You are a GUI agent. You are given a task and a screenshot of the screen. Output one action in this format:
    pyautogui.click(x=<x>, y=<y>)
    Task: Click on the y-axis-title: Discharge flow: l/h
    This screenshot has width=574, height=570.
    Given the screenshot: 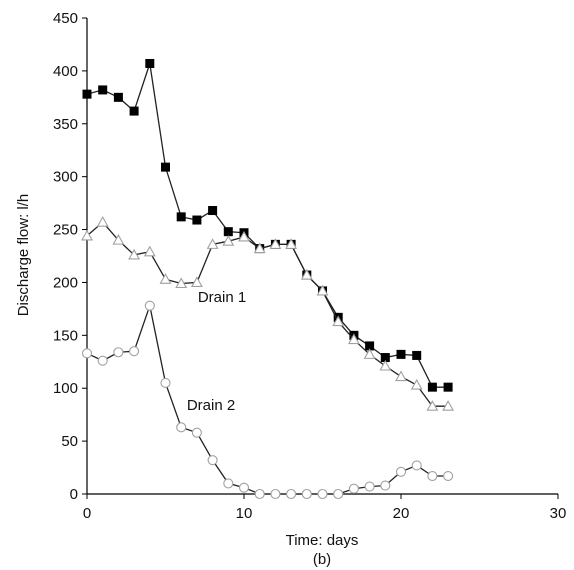 What is the action you would take?
    pyautogui.click(x=23, y=255)
    